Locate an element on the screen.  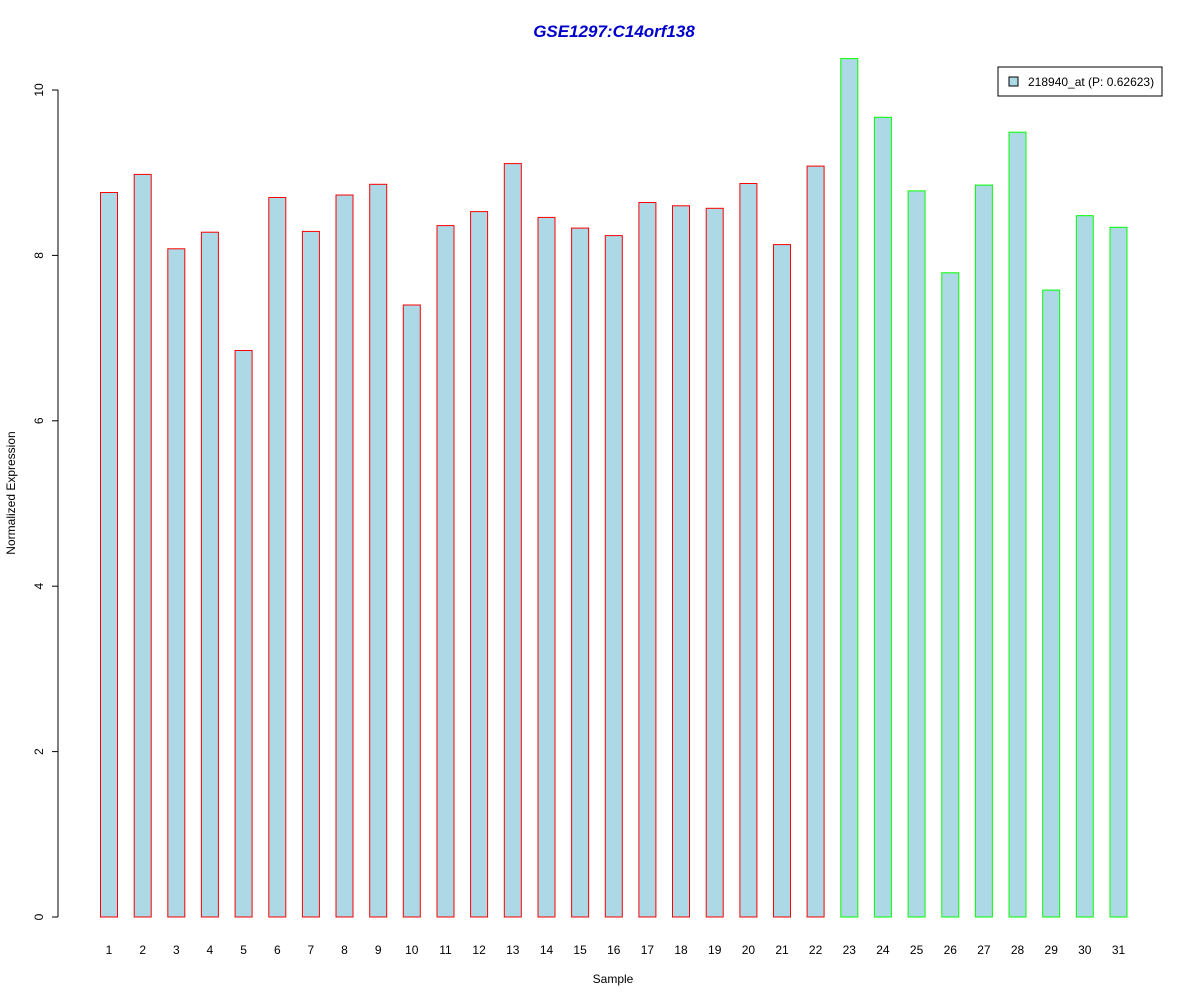
x-tick-label: 27 is located at coordinates (984, 950).